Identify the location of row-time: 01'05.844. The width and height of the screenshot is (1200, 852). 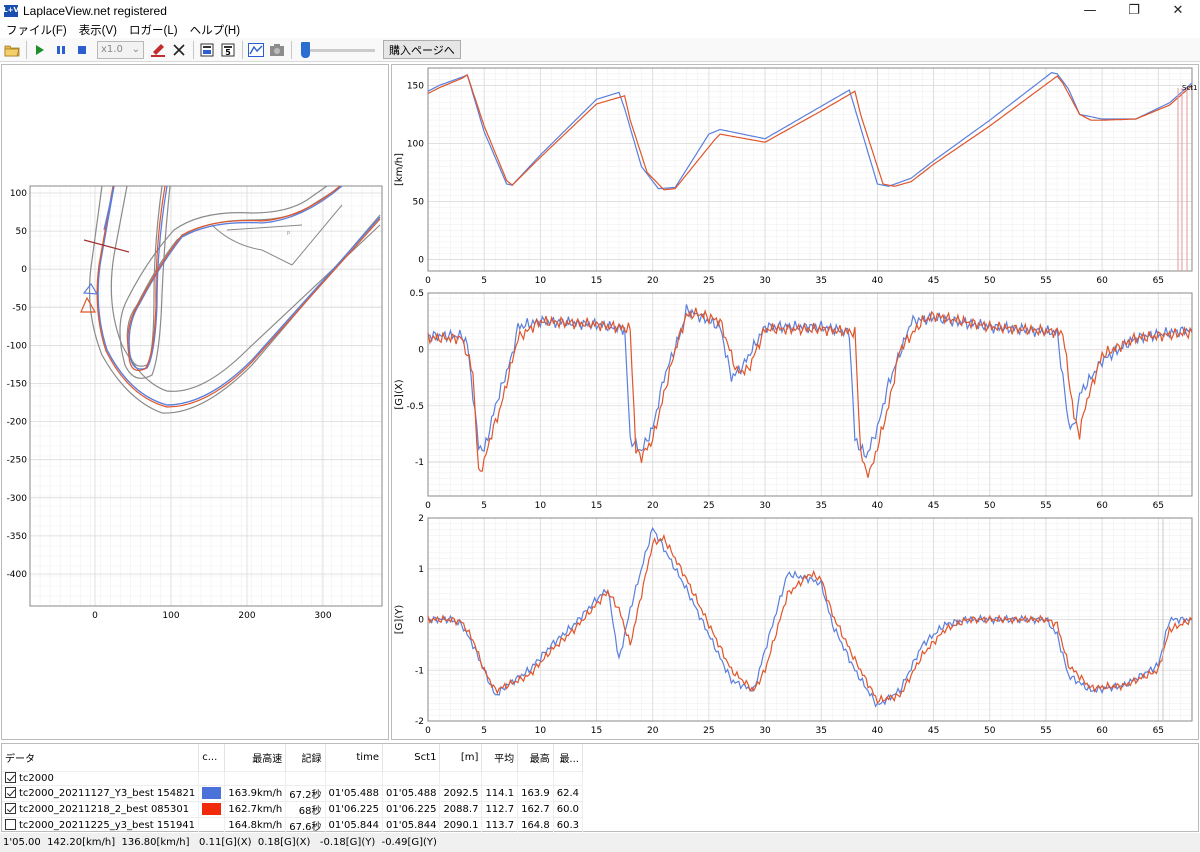
(354, 824).